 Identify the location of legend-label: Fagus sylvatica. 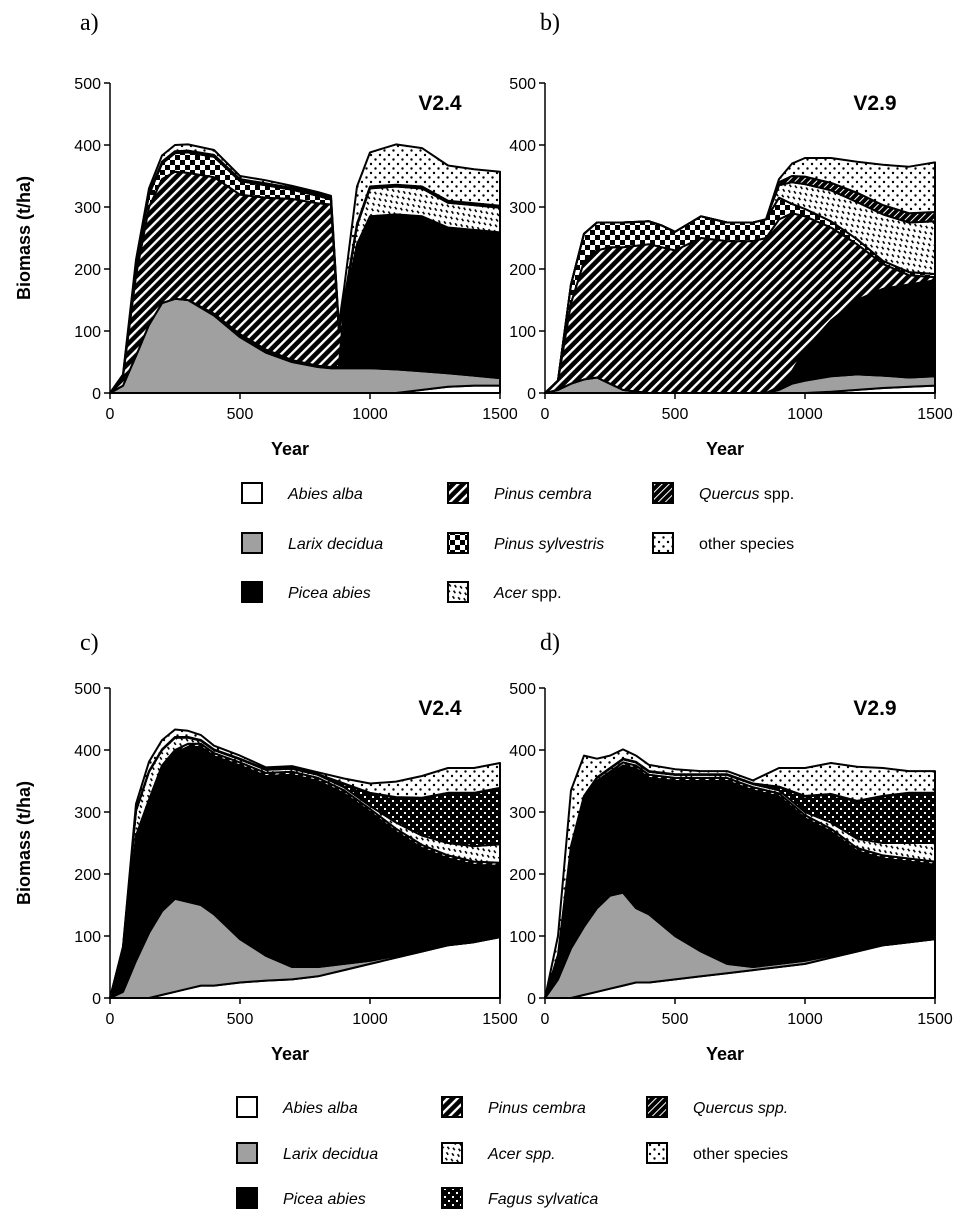
(543, 1199).